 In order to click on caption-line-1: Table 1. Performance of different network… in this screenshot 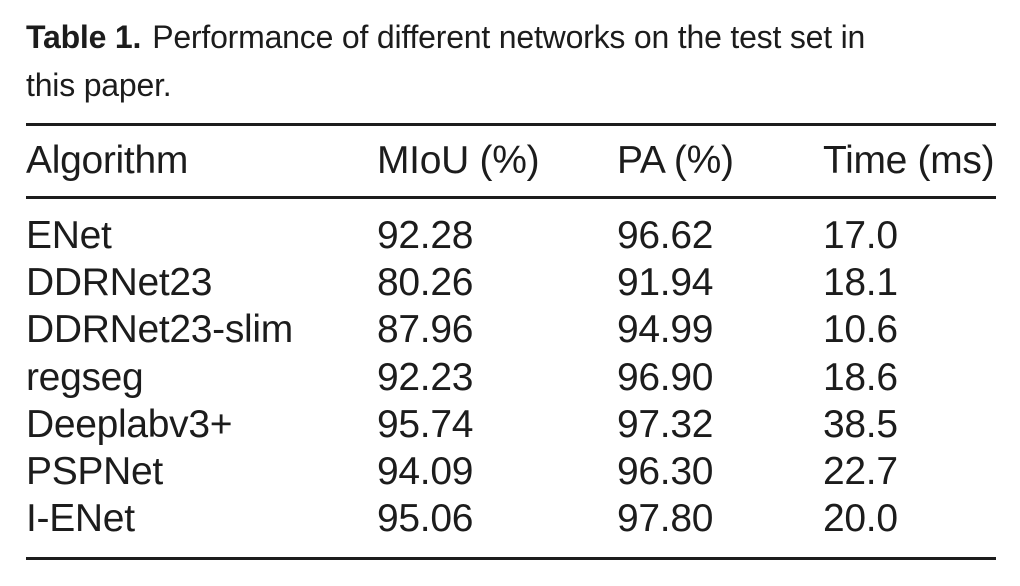, I will do `click(513, 37)`.